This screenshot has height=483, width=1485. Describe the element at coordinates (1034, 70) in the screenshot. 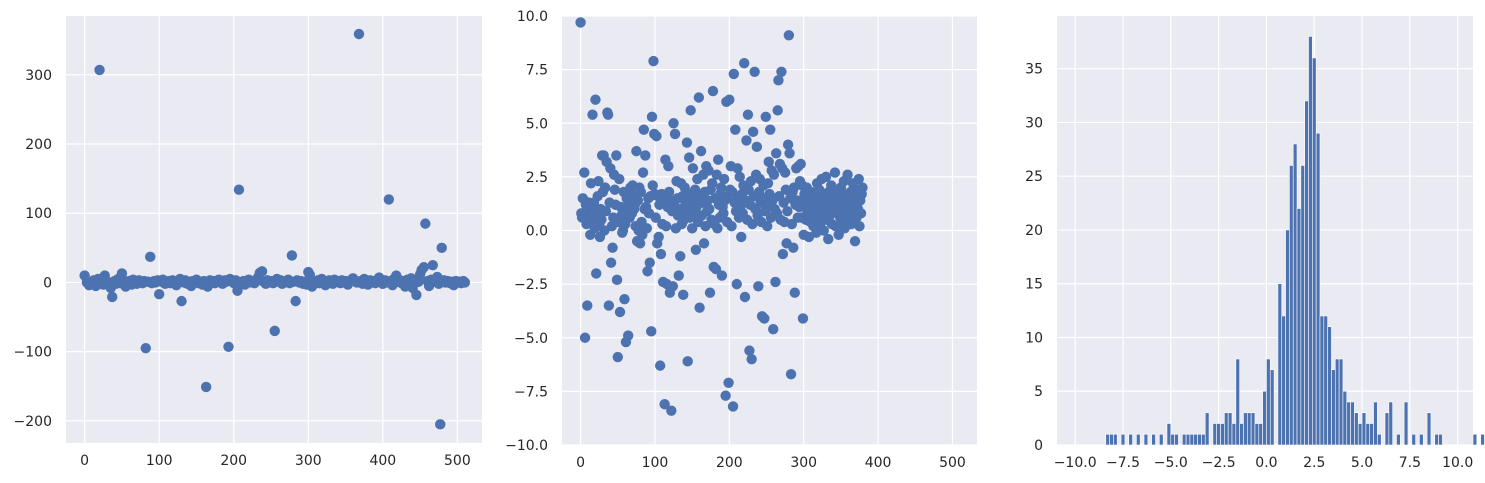

I see `y-tick-label: 35` at that location.